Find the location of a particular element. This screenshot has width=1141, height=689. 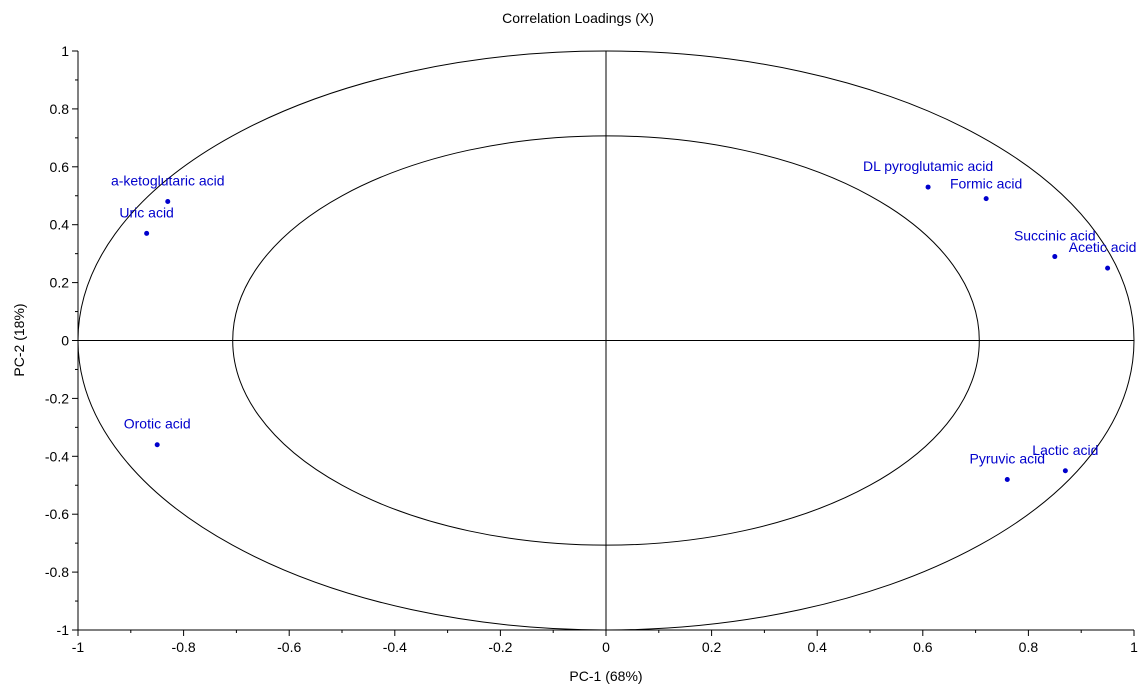

y-tick-label: 0.2 is located at coordinates (60, 283).